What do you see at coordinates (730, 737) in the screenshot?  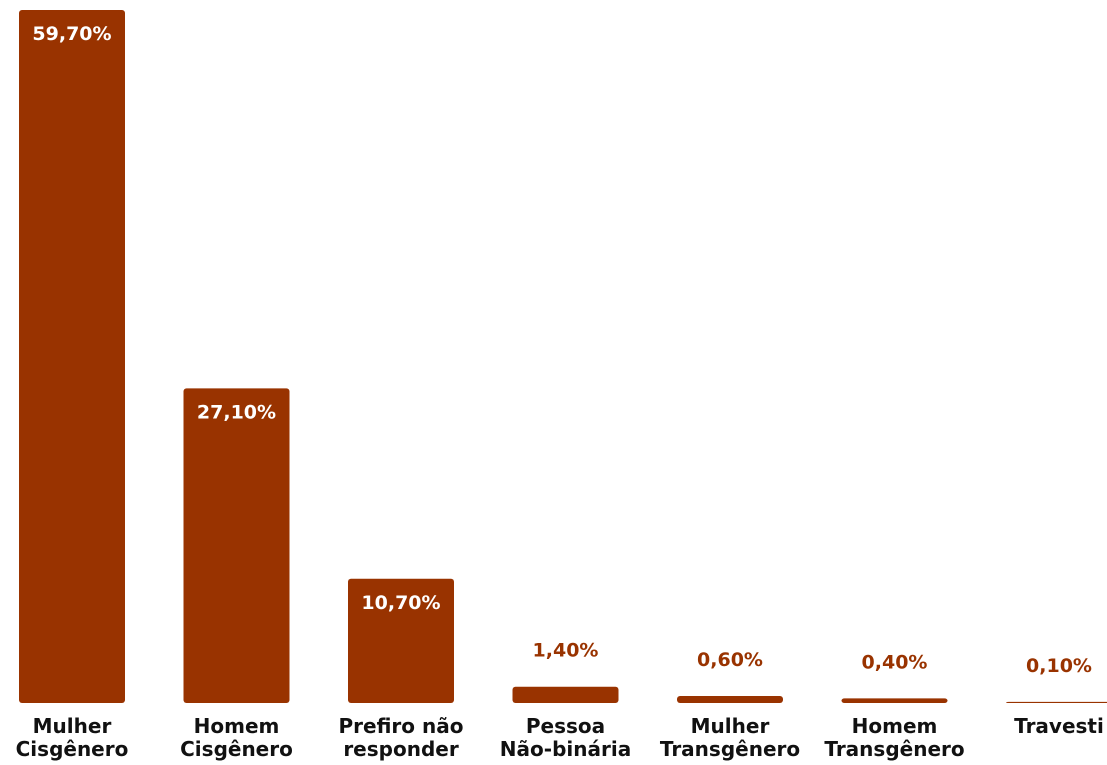 I see `category-label-5: Mulher Transgênero` at bounding box center [730, 737].